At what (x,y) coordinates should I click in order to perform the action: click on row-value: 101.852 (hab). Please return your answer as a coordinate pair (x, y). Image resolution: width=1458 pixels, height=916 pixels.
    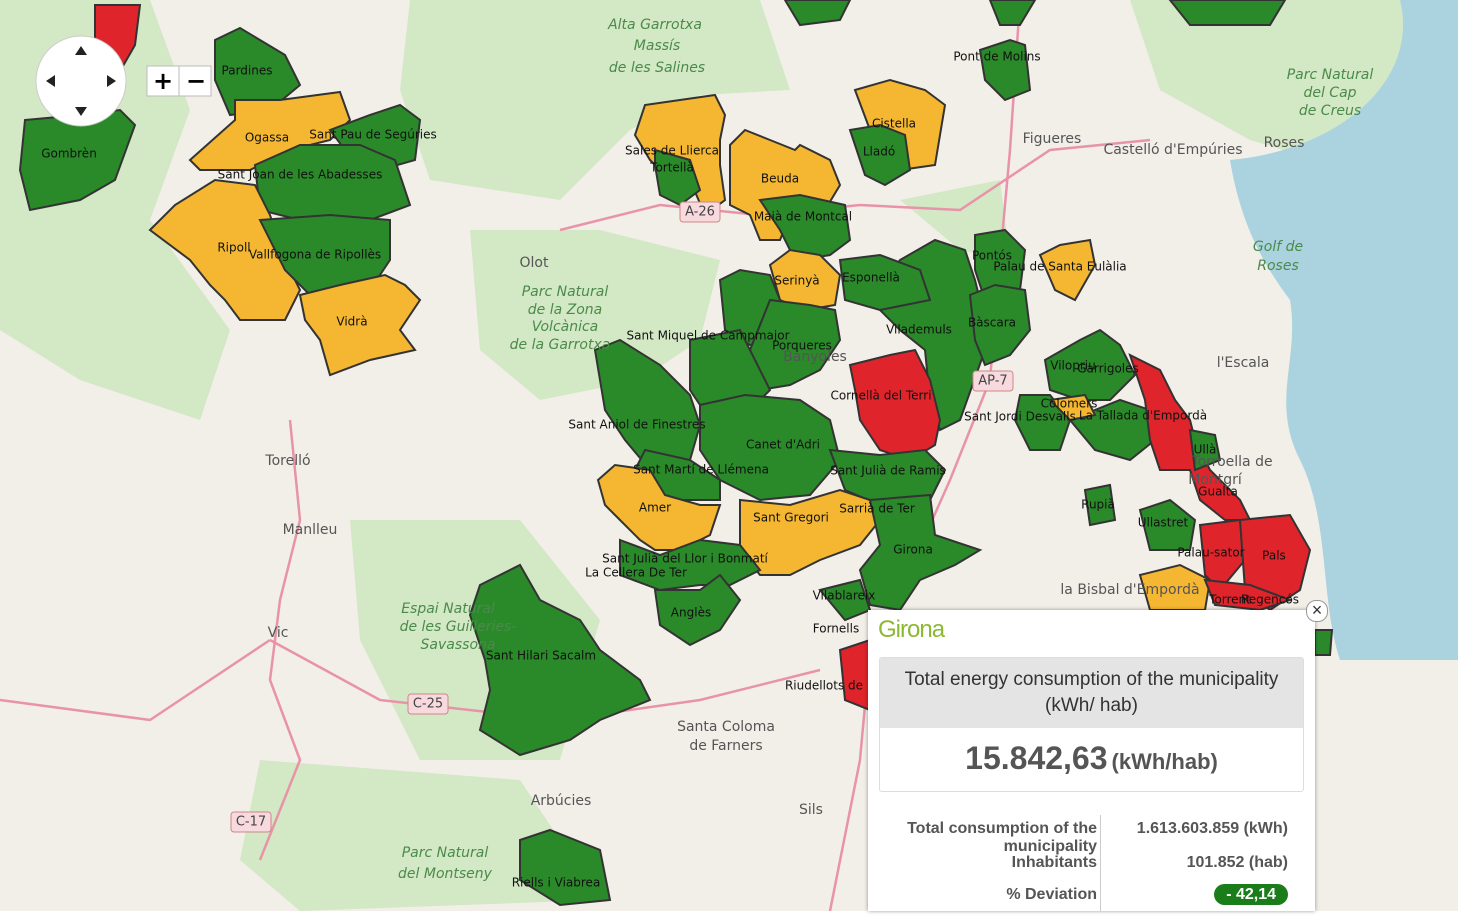
    Looking at the image, I should click on (1237, 862).